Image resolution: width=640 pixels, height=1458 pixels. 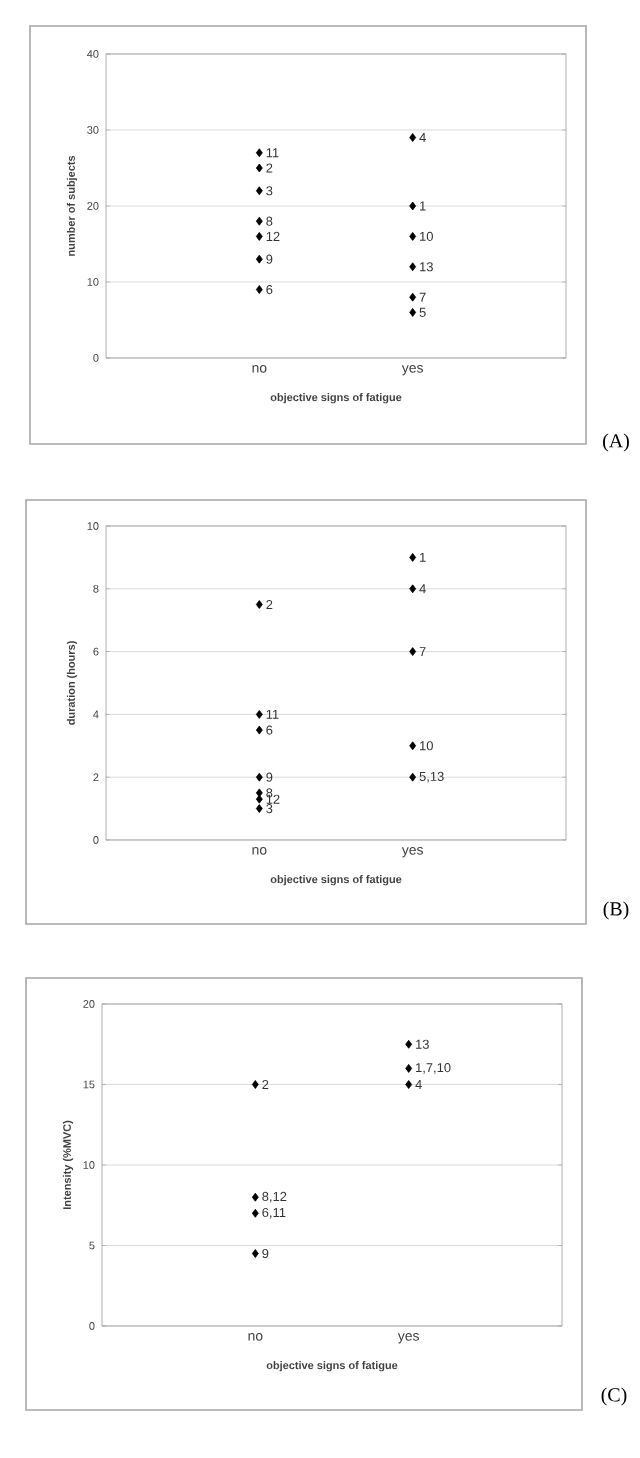 I want to click on text: (B), so click(x=616, y=910).